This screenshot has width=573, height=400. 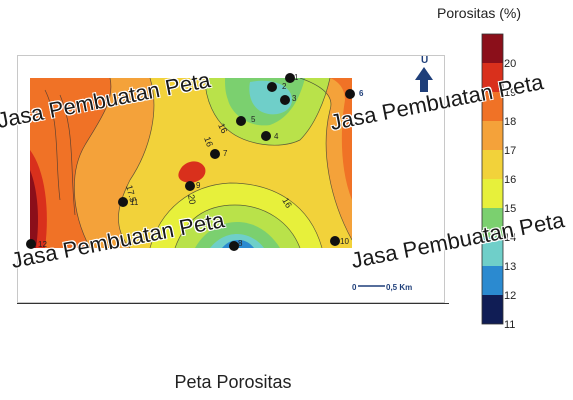 I want to click on well-label: 6, so click(x=361, y=93).